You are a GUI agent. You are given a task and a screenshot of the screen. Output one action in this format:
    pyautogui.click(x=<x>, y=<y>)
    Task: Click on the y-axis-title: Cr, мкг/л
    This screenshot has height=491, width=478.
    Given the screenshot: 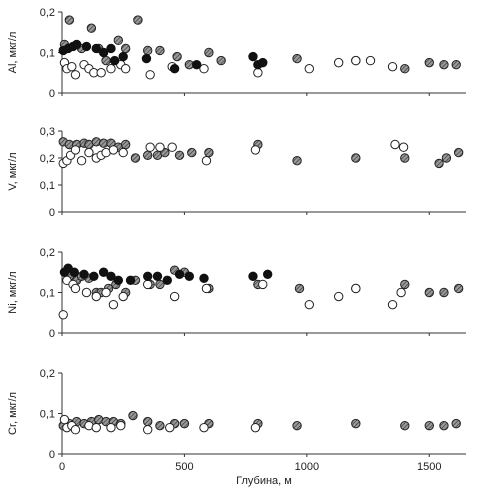 What is the action you would take?
    pyautogui.click(x=13, y=413)
    